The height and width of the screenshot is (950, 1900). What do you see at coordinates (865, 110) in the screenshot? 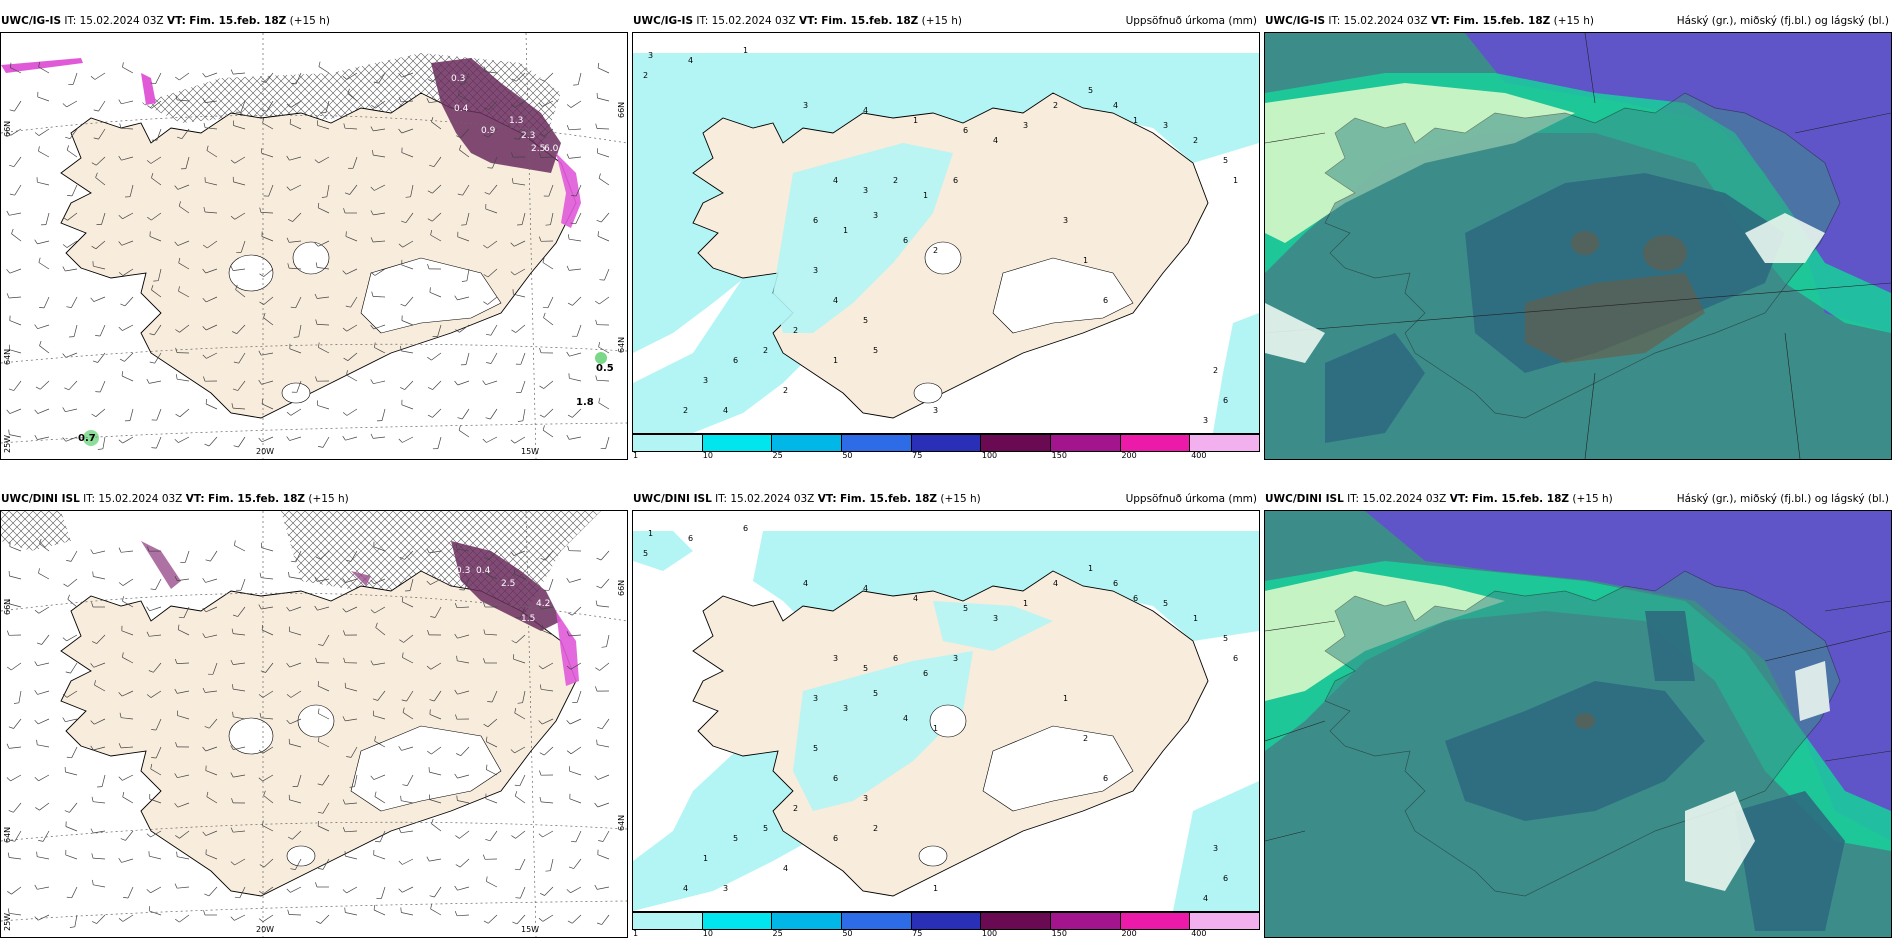
I see `precip-value: 4` at bounding box center [865, 110].